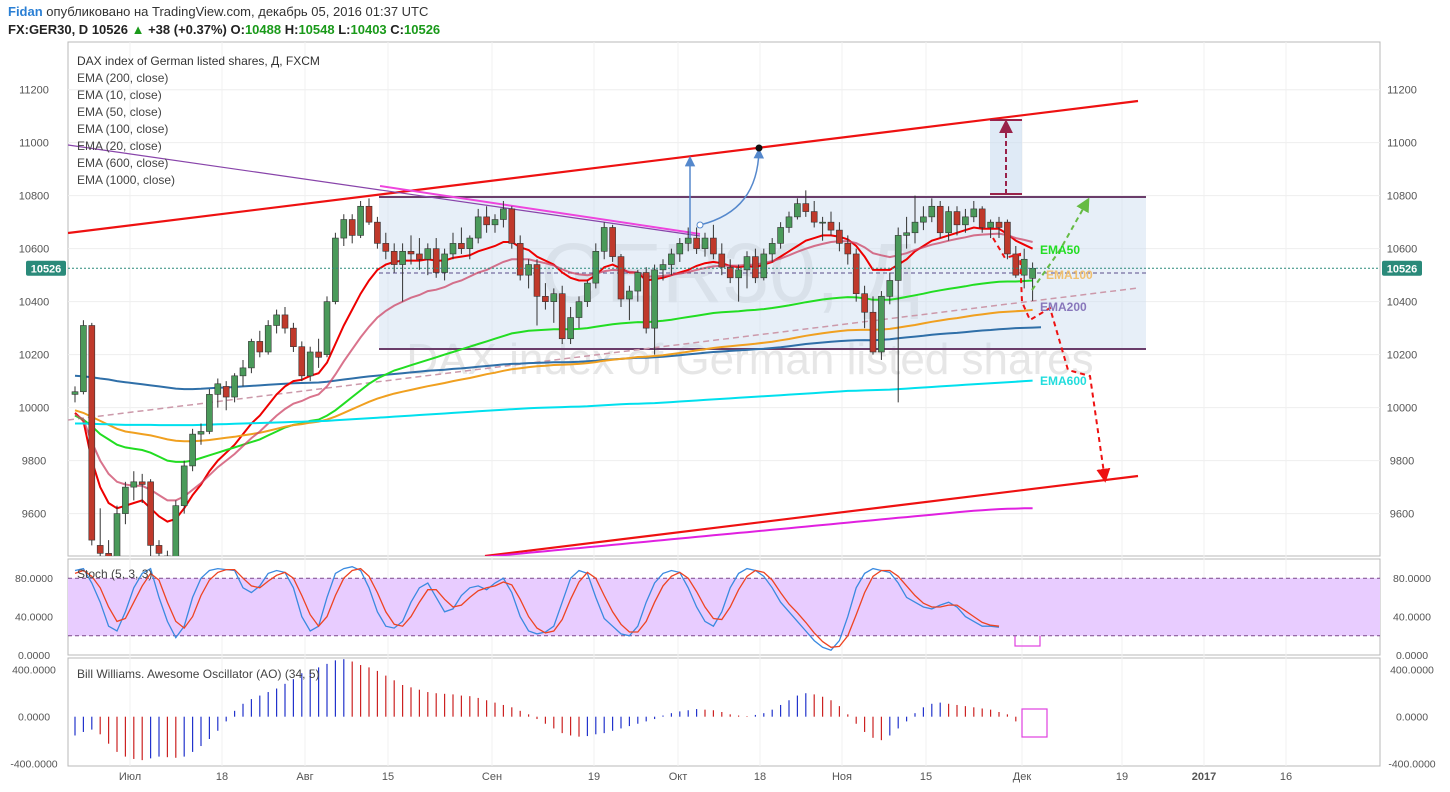  What do you see at coordinates (603, 167) in the screenshot?
I see `channel-upper-line` at bounding box center [603, 167].